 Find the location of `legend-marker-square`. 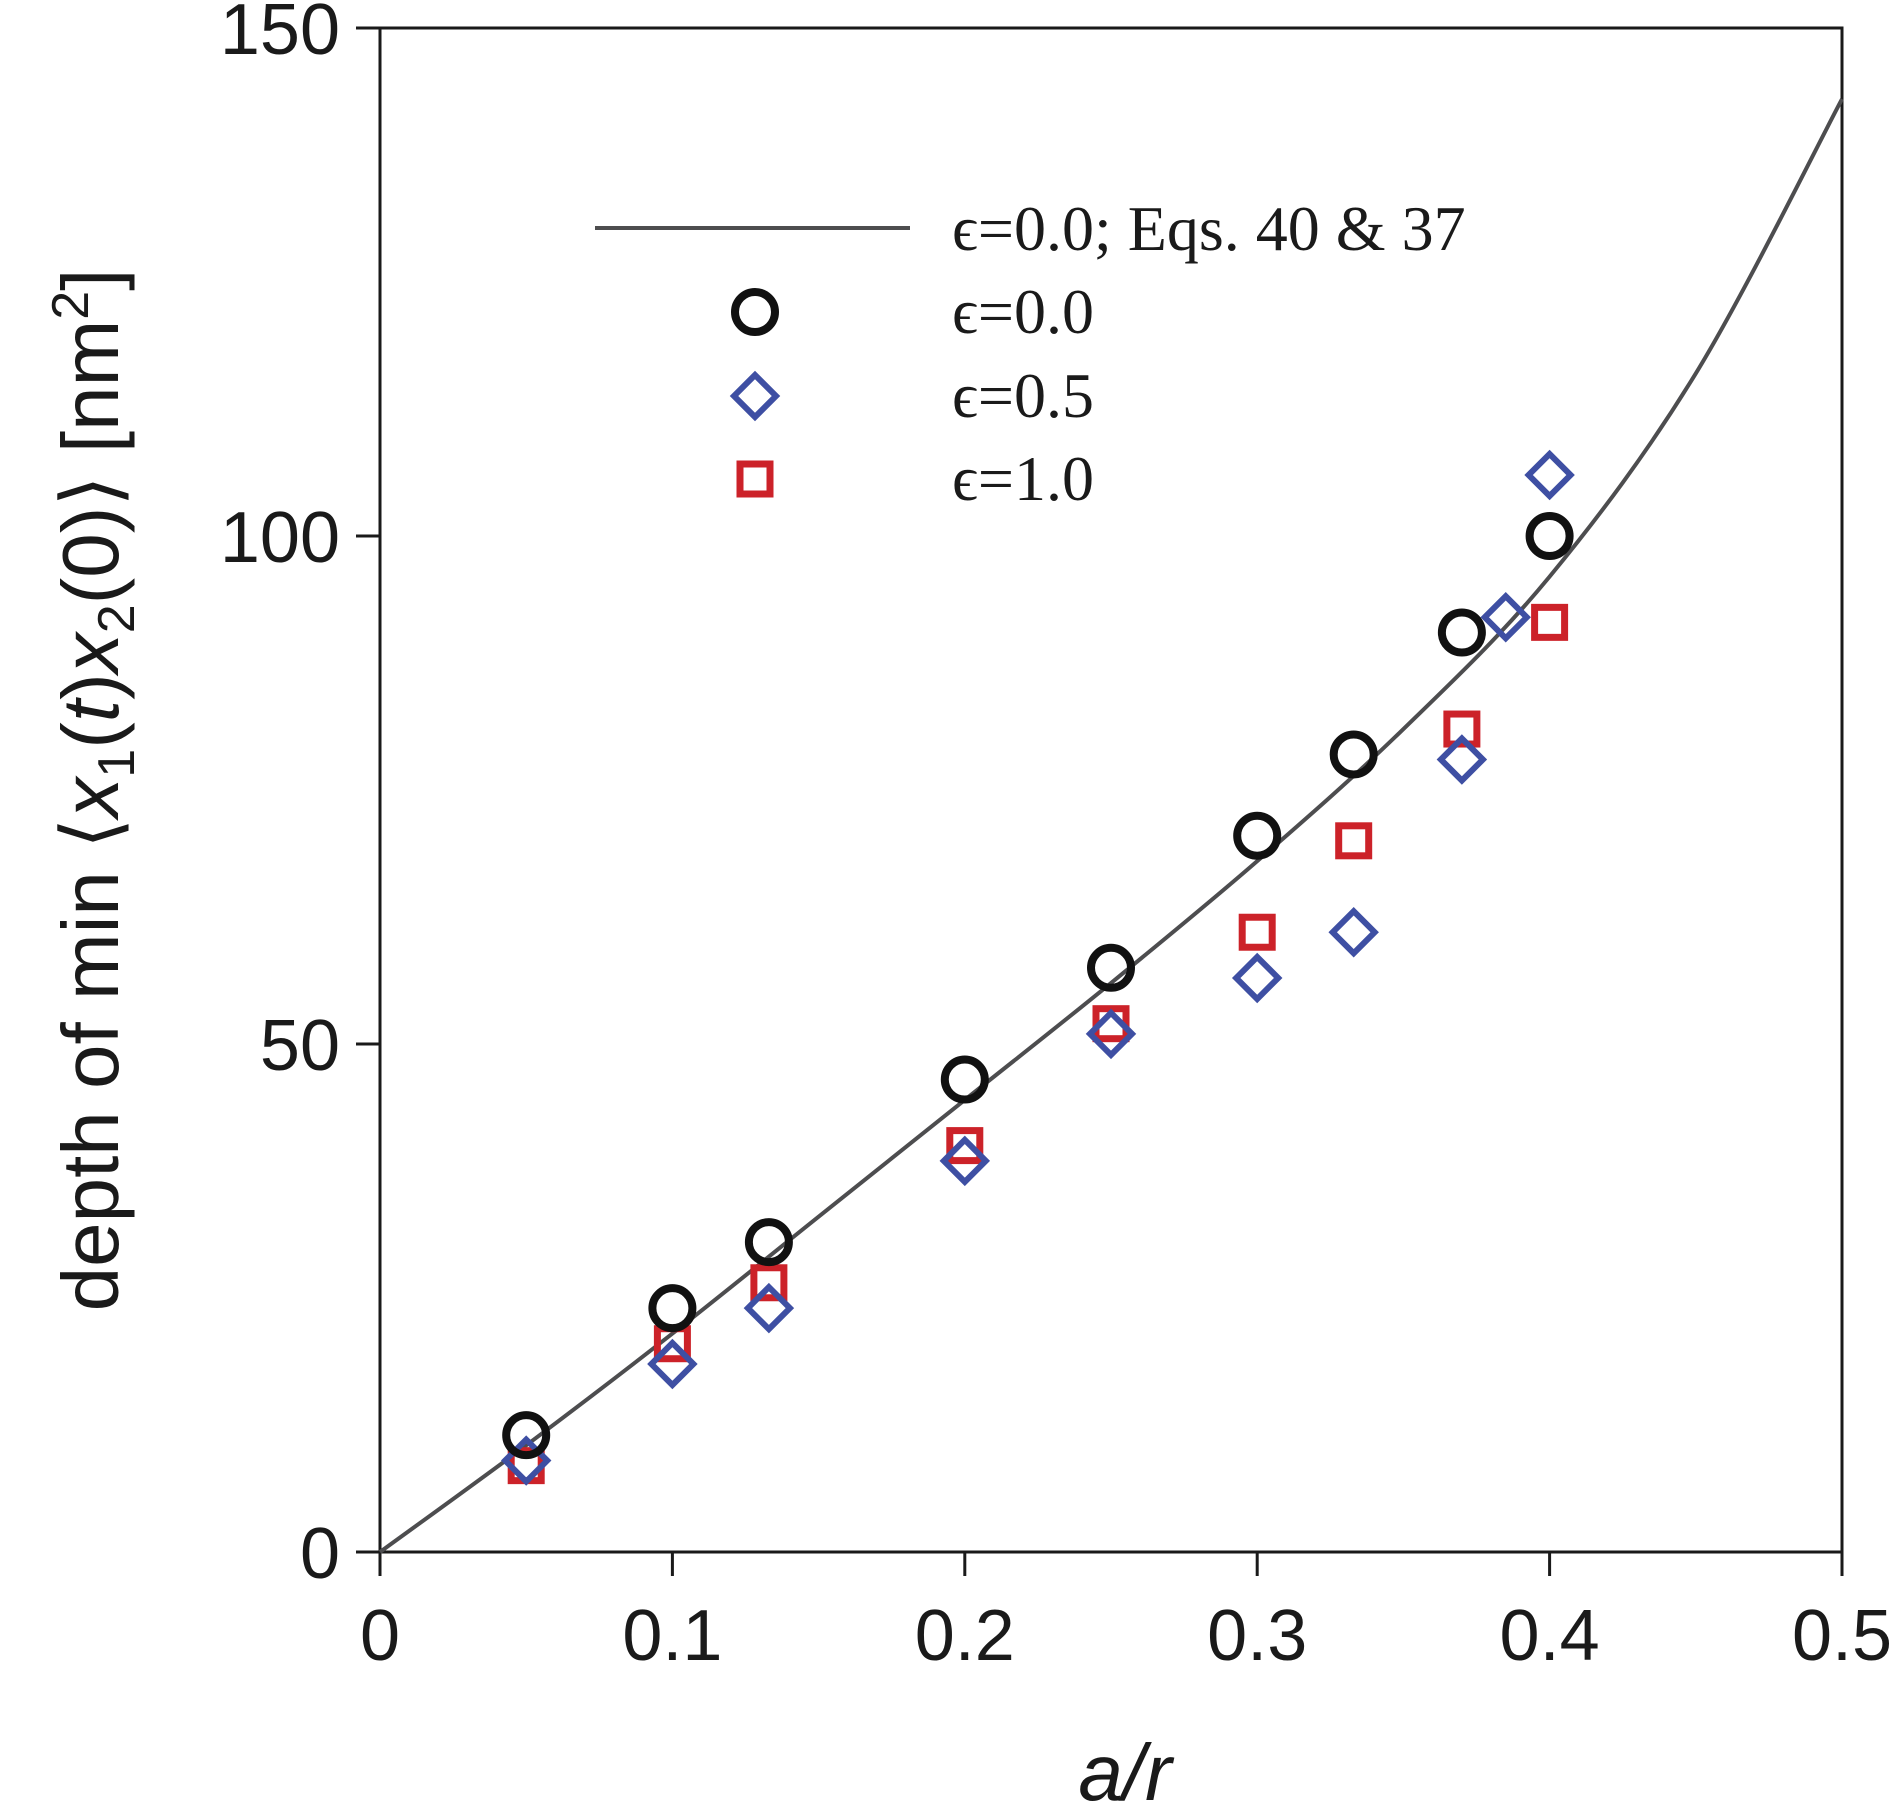

legend-marker-square is located at coordinates (755, 479).